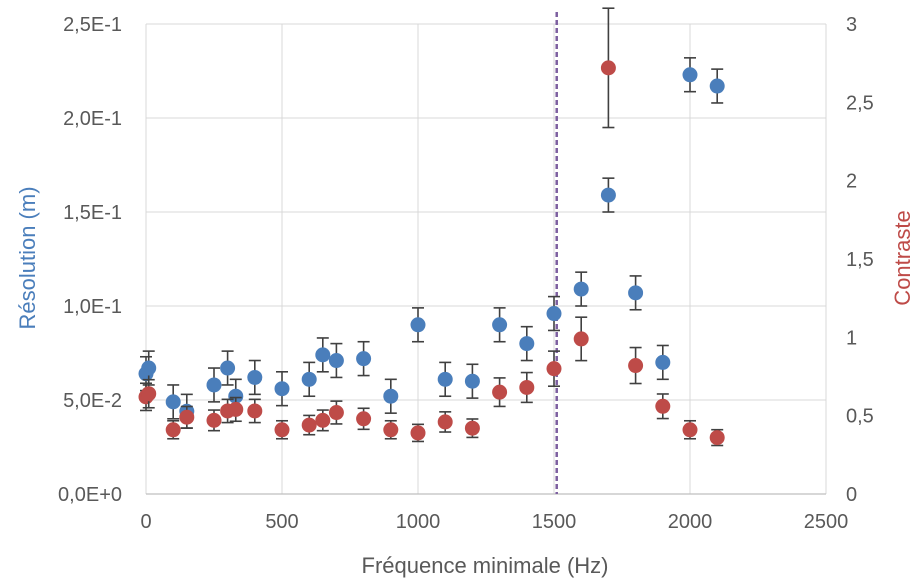 The height and width of the screenshot is (587, 924). I want to click on y-tick-label: 0,0E+0, so click(90, 495).